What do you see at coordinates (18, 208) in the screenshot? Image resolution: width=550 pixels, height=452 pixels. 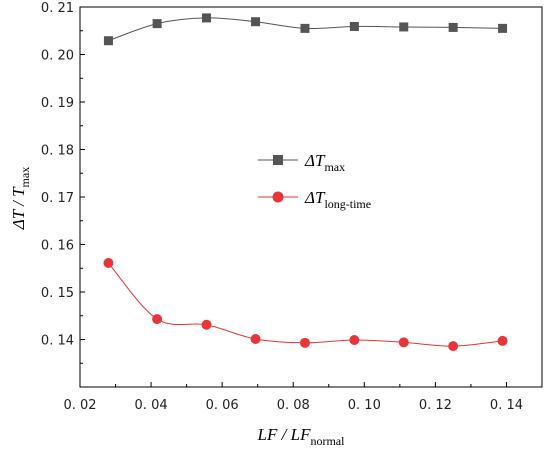 I see `y-axis-title-main: ΔT / T` at bounding box center [18, 208].